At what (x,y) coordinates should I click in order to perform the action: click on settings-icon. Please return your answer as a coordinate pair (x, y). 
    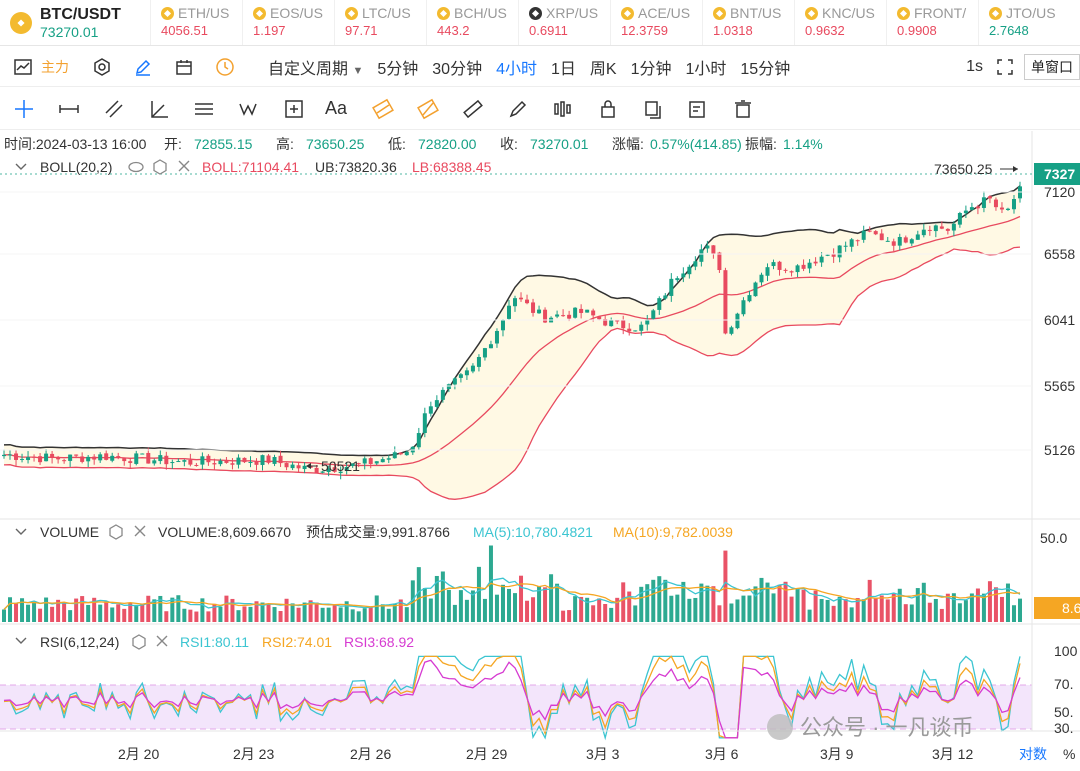
    Looking at the image, I should click on (102, 67).